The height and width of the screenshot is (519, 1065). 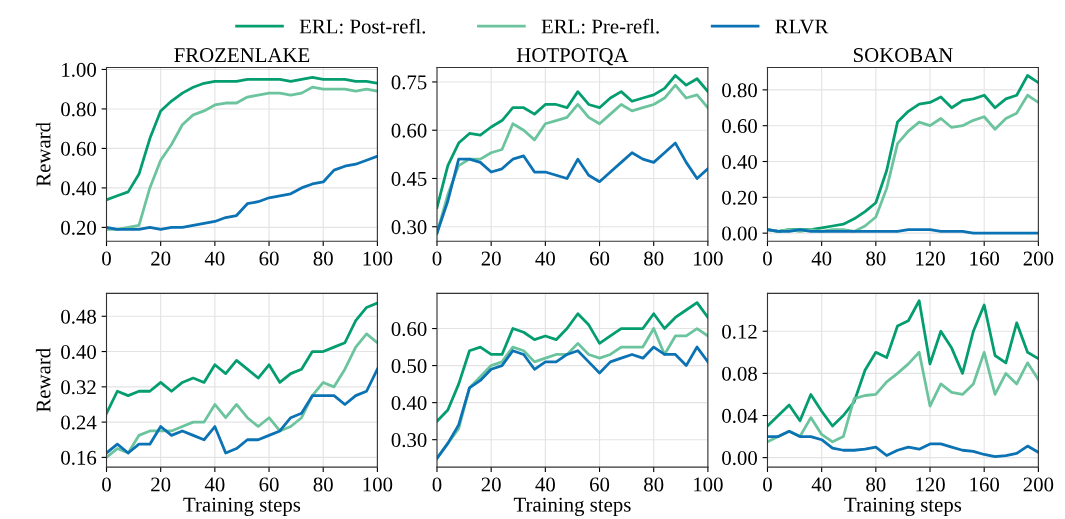 I want to click on legend-label: RLVR, so click(x=802, y=26).